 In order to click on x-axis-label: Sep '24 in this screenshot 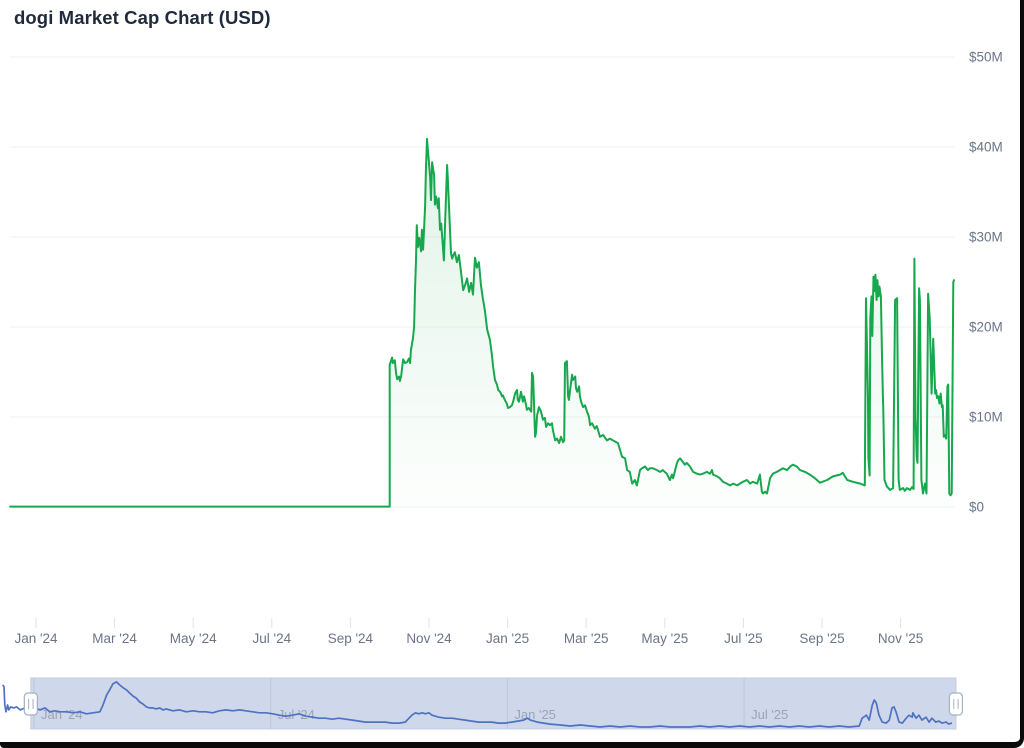, I will do `click(351, 638)`.